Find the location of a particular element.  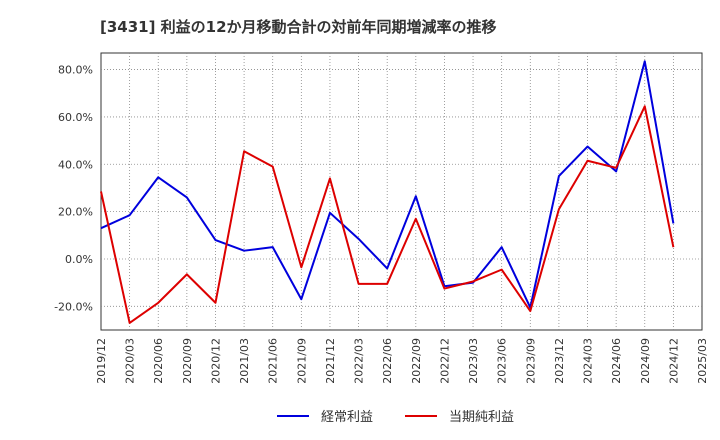

x-tick-label: 2021/12 is located at coordinates (330, 361).